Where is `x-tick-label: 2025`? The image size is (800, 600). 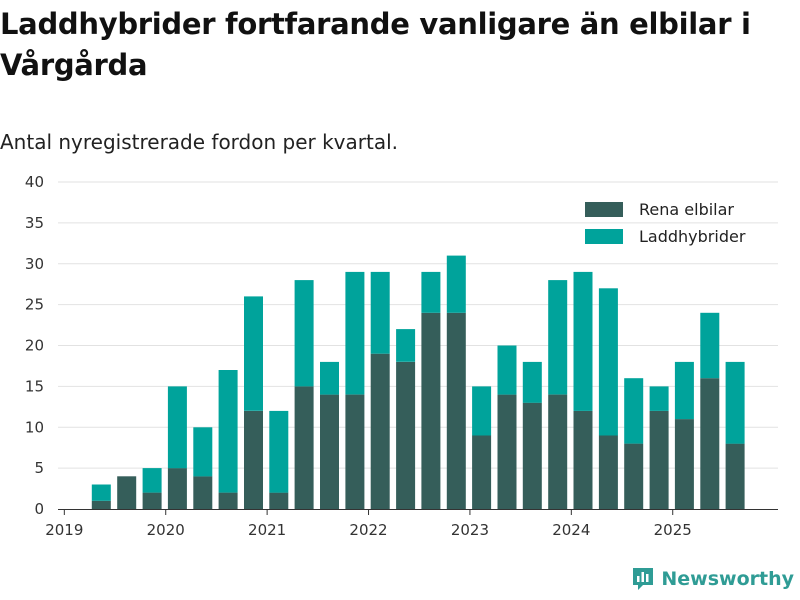 x-tick-label: 2025 is located at coordinates (673, 530).